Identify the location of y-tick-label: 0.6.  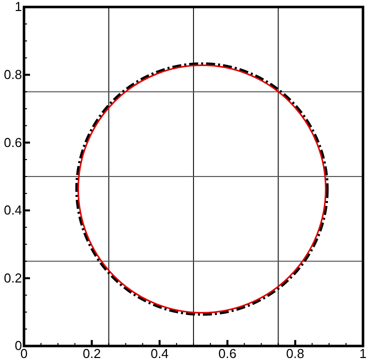
(13, 142).